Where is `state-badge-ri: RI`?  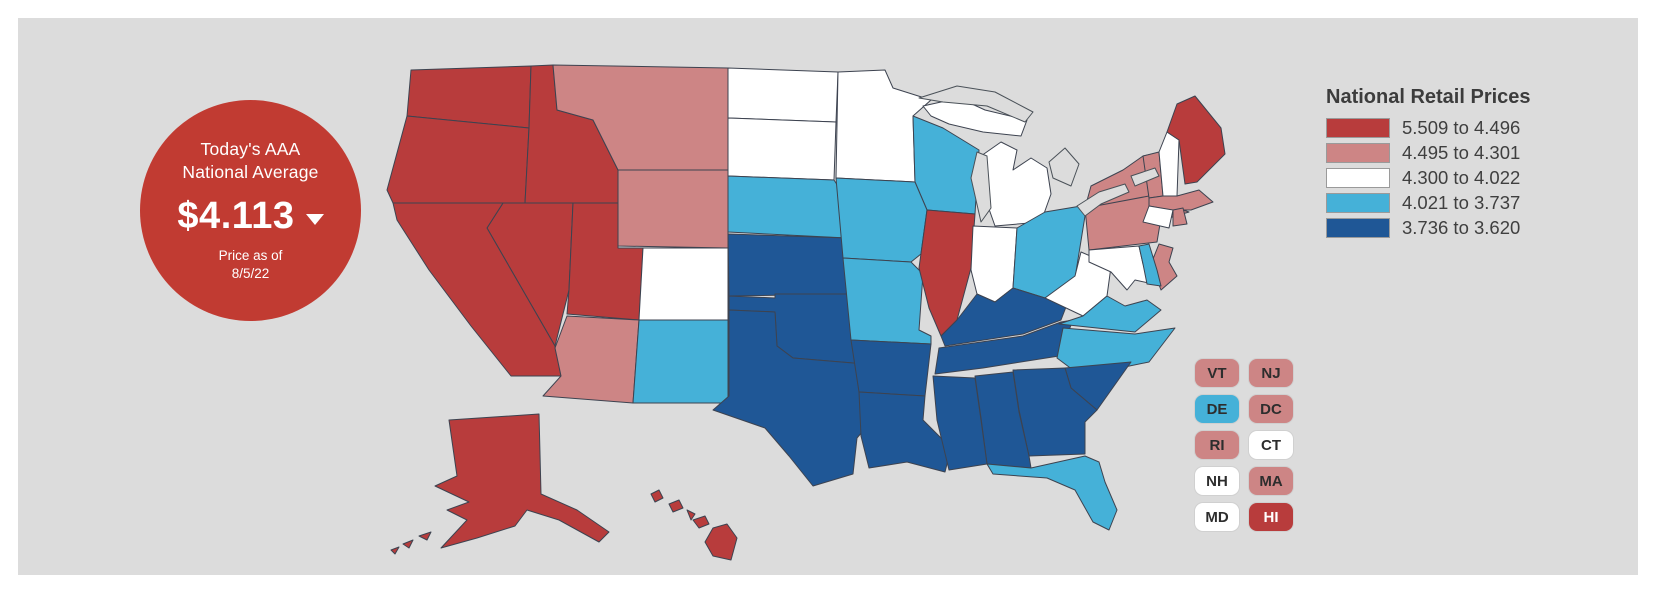 state-badge-ri: RI is located at coordinates (1217, 445).